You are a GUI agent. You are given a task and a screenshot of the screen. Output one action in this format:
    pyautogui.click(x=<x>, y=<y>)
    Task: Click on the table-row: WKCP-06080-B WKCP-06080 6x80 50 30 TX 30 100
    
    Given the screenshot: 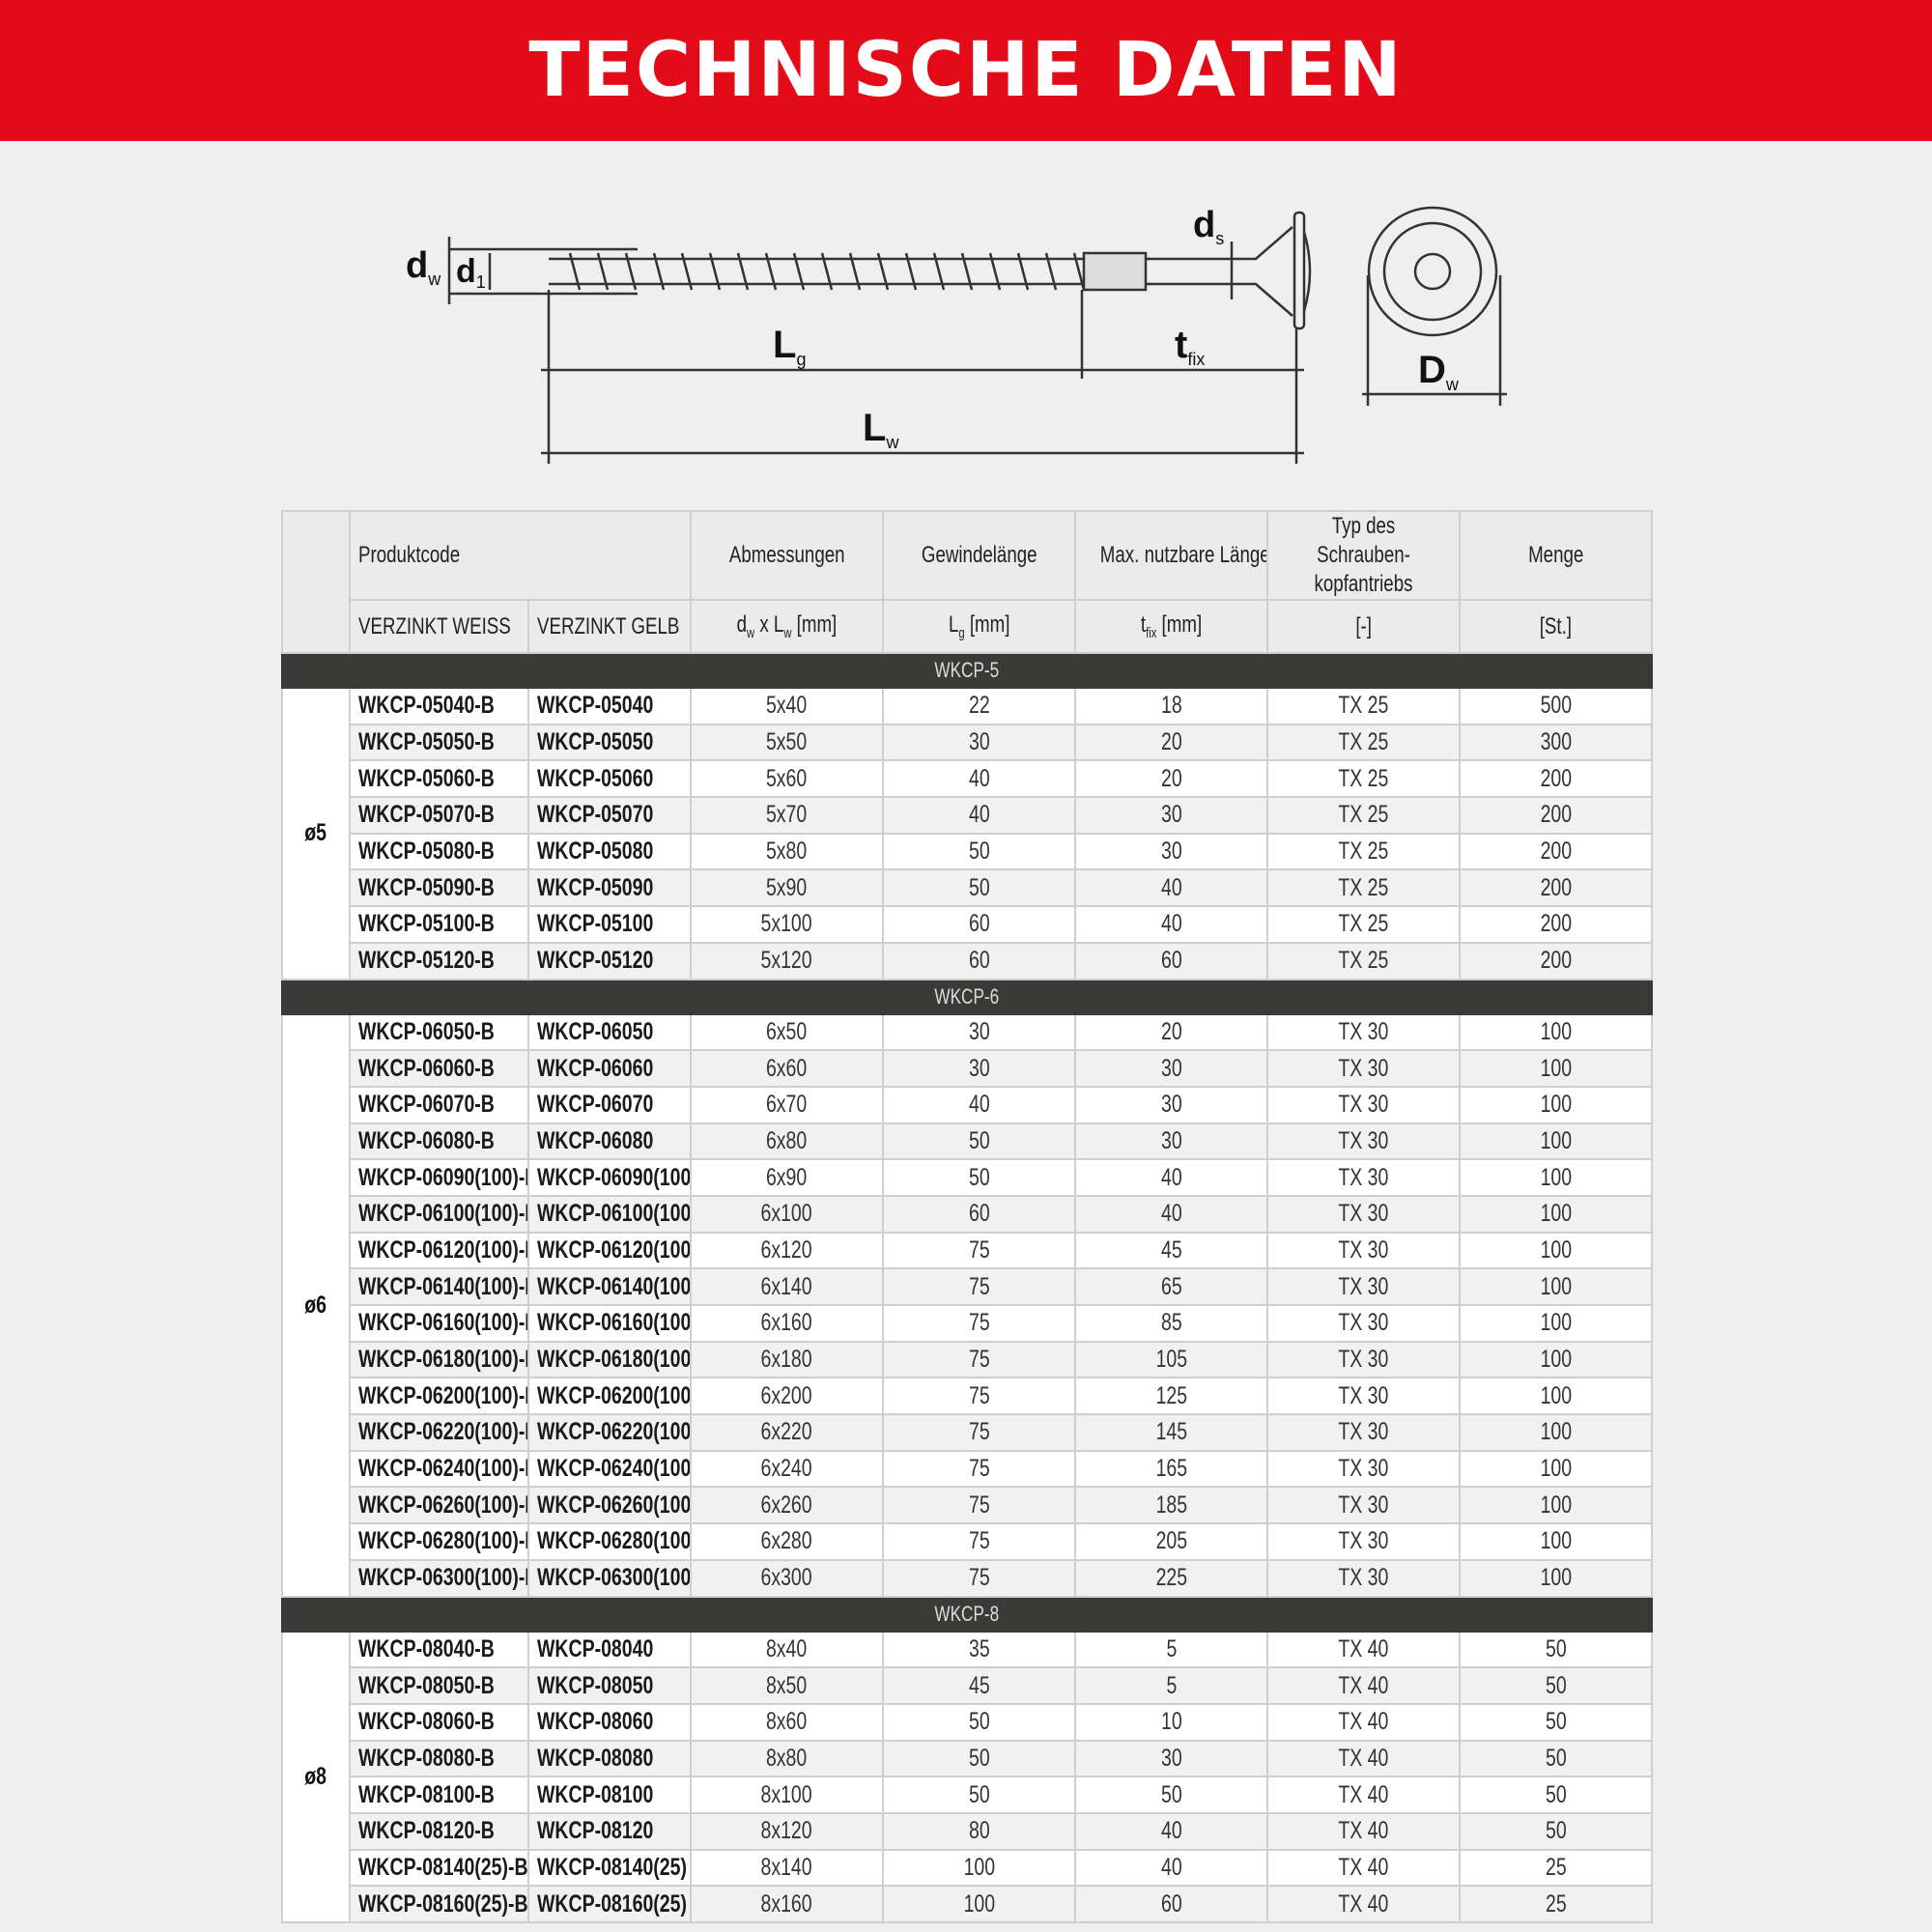 What is the action you would take?
    pyautogui.click(x=968, y=1141)
    